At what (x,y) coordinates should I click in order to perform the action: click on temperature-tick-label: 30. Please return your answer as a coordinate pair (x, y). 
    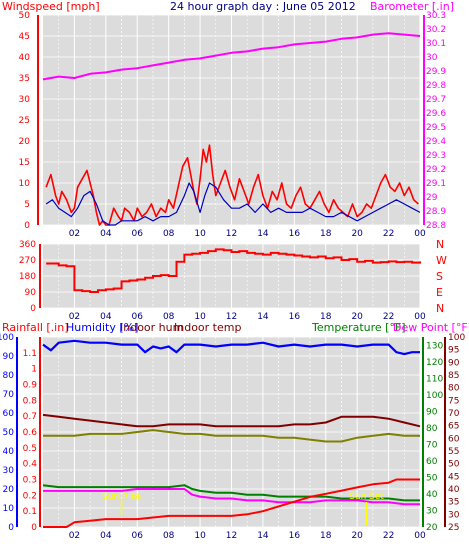
    Looking at the image, I should click on (432, 511).